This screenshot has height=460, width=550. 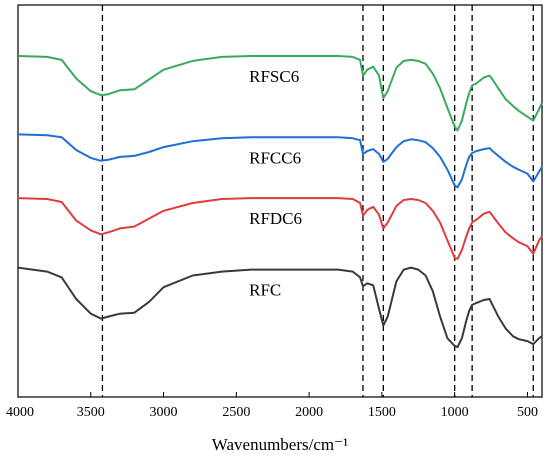 What do you see at coordinates (275, 157) in the screenshot?
I see `series-label-rfcc6: RFCC6` at bounding box center [275, 157].